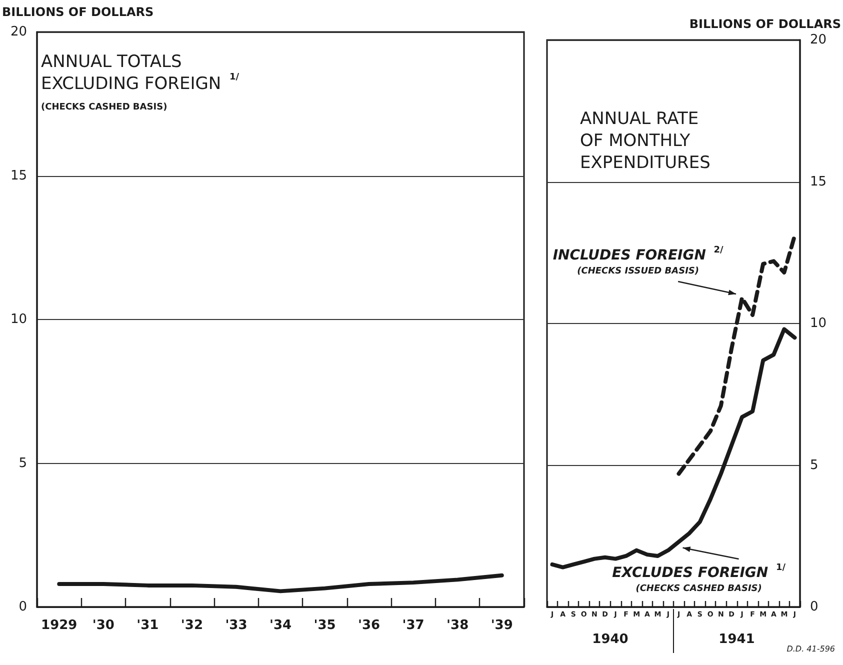 Image resolution: width=843 pixels, height=665 pixels. I want to click on annotation: (CHECKS ISSUED BASIS), so click(638, 271).